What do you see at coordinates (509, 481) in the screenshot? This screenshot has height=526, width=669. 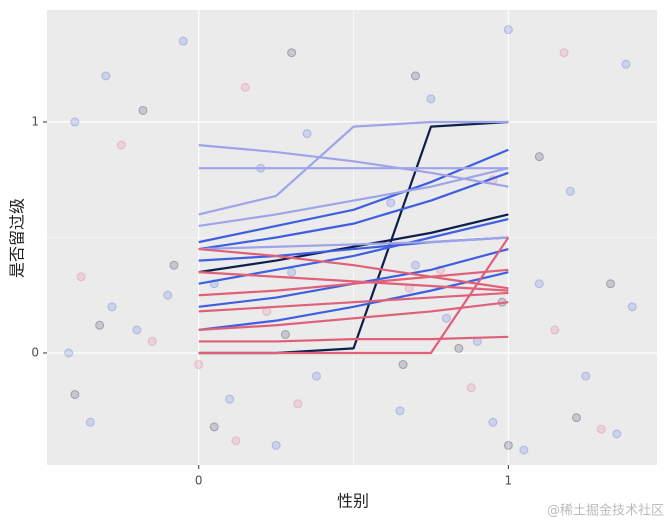 I see `x-tick-label: 1` at bounding box center [509, 481].